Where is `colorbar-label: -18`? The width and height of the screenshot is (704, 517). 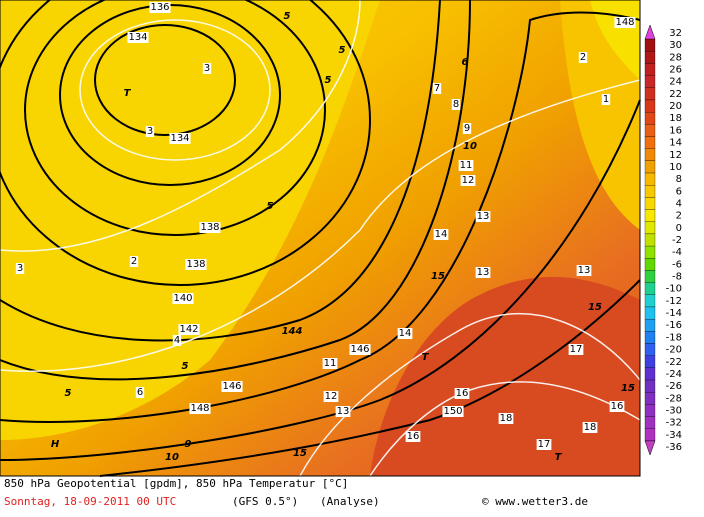
colorbar-label: -18 is located at coordinates (674, 337).